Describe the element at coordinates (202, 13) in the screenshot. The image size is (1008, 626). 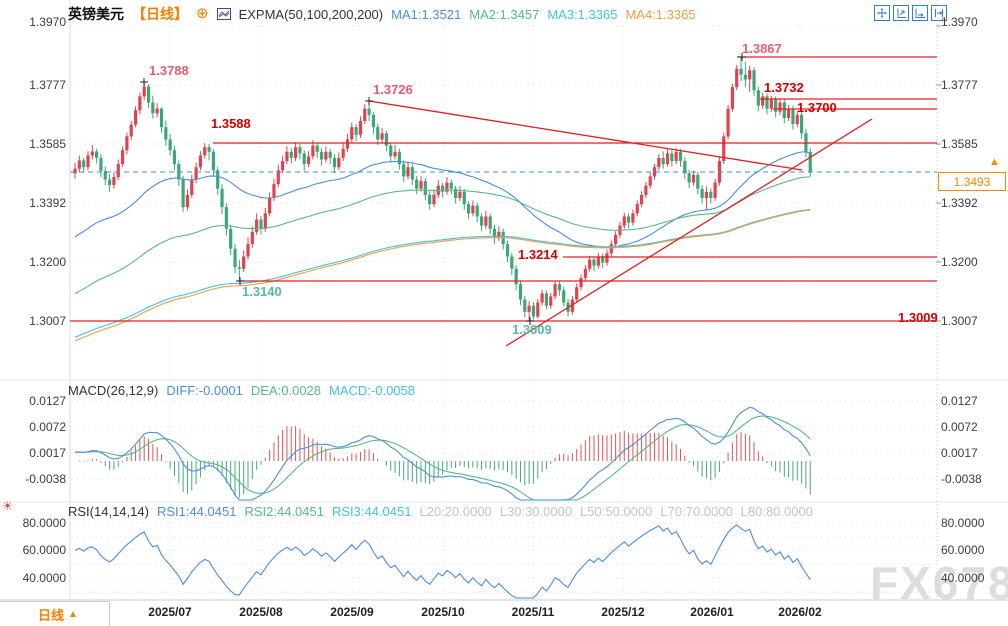
I see `add-indicator-icon: ⊕` at that location.